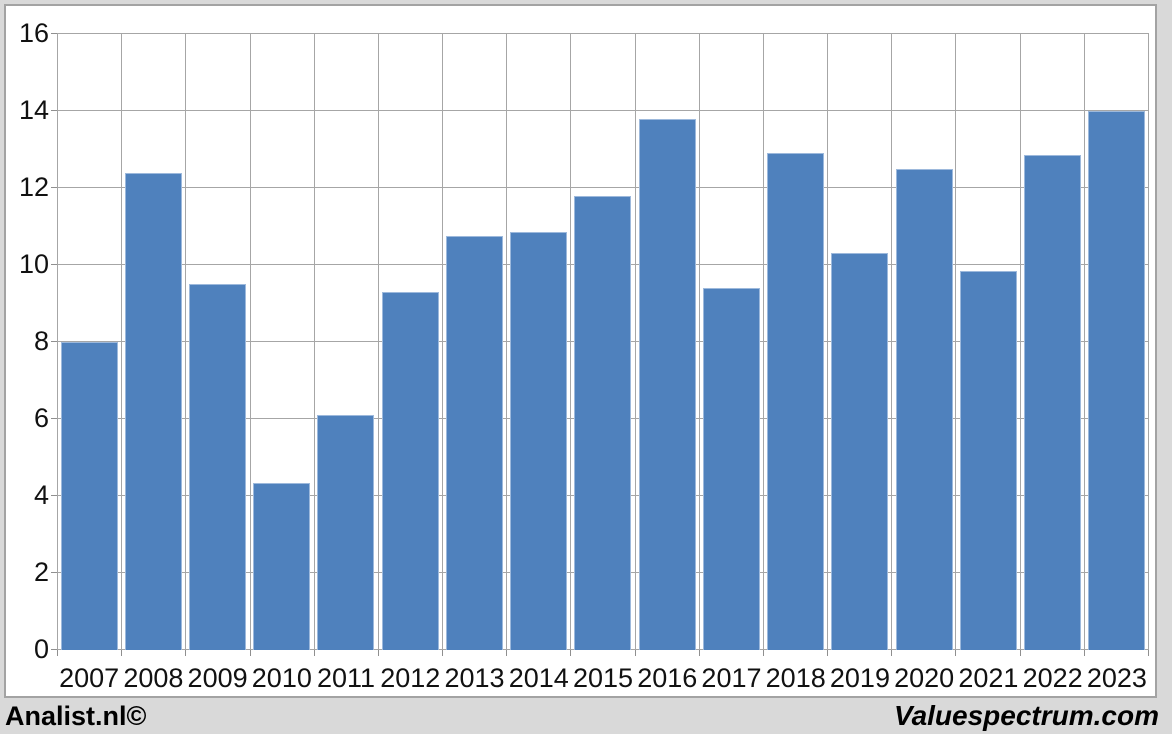 Image resolution: width=1172 pixels, height=734 pixels. I want to click on bar-2014, so click(538, 441).